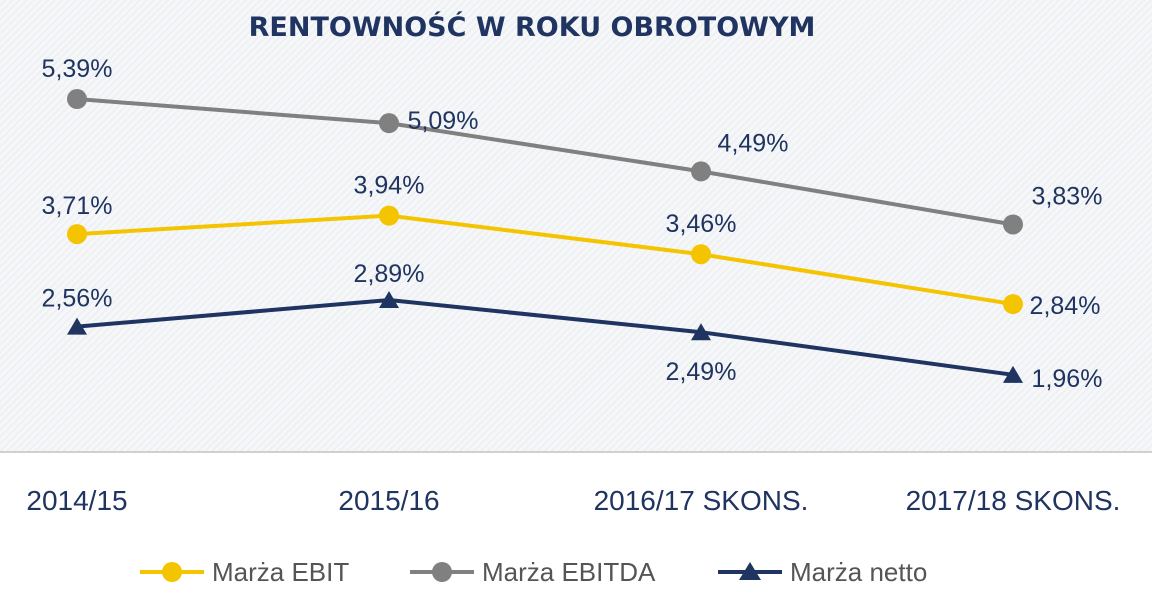 This screenshot has height=590, width=1152. Describe the element at coordinates (77, 299) in the screenshot. I see `data-label: 2,56%` at that location.